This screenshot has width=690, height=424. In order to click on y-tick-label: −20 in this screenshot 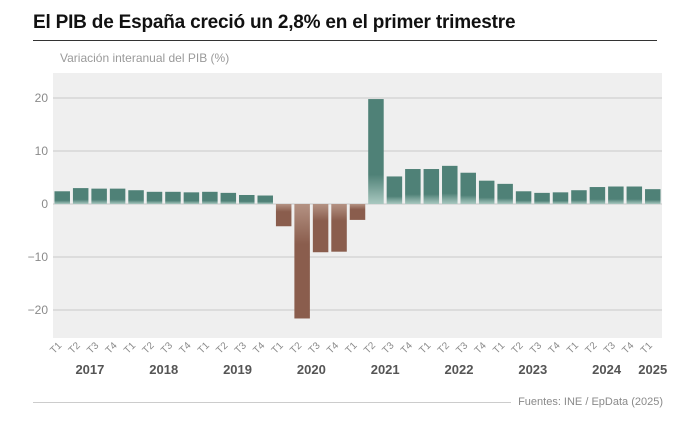, I will do `click(38, 310)`.